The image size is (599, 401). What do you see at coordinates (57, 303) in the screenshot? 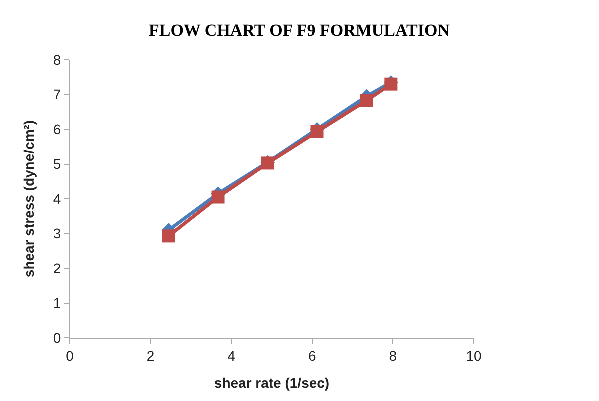
I see `y-tick-label: 1` at bounding box center [57, 303].